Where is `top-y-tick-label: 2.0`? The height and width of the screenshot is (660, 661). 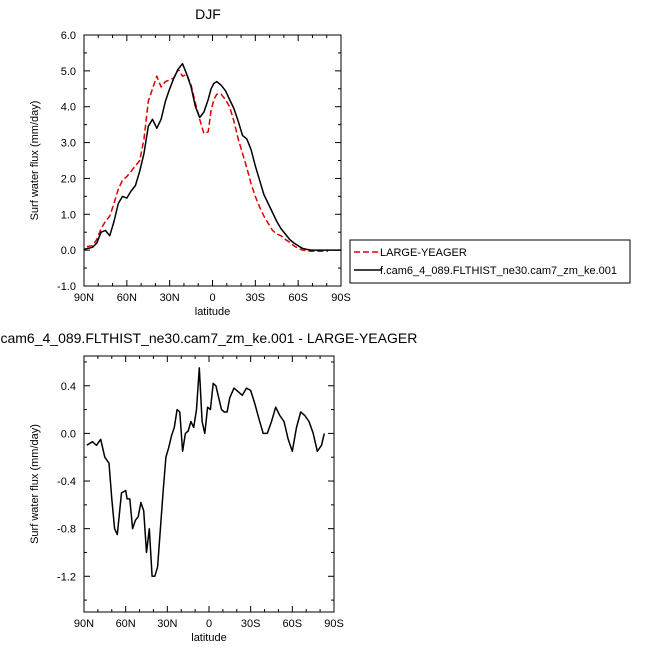 top-y-tick-label: 2.0 is located at coordinates (68, 179).